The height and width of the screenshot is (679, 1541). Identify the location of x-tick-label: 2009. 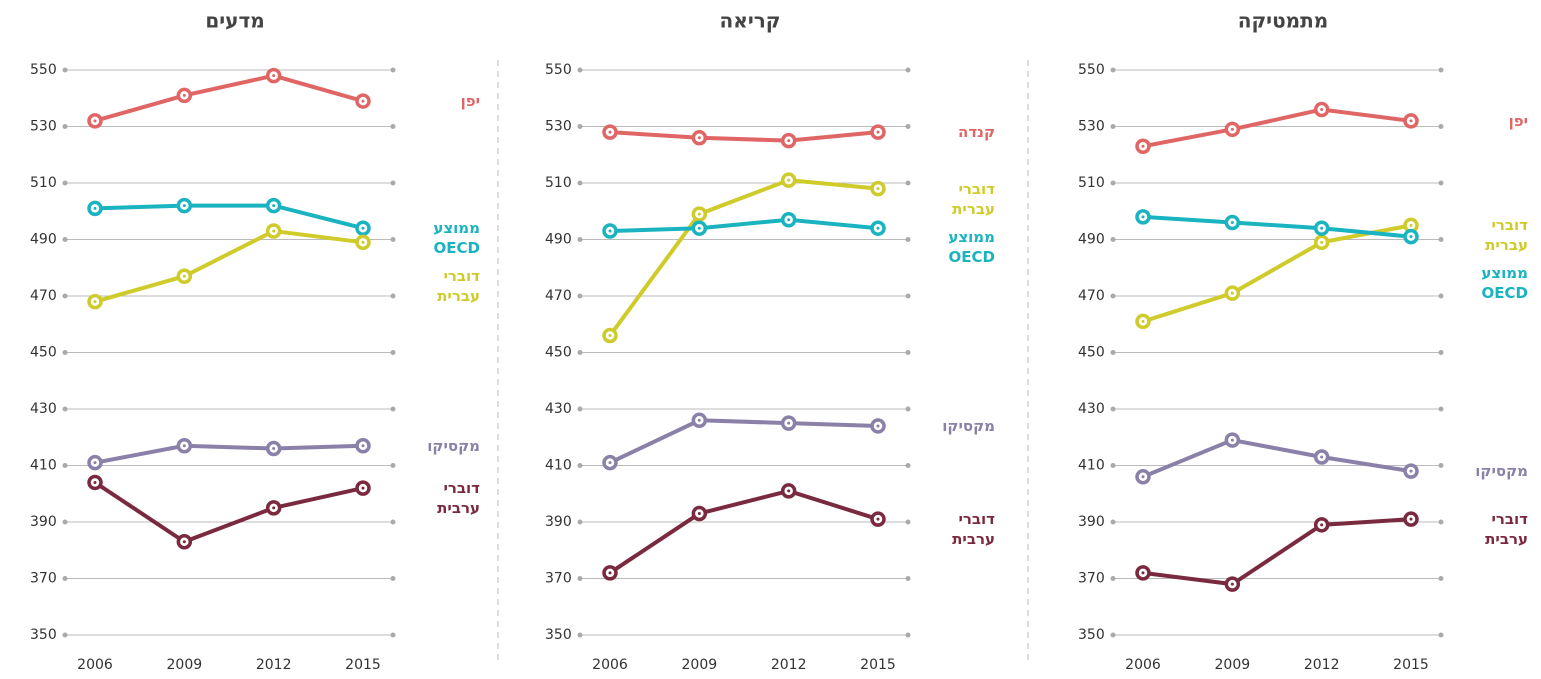
(1233, 665).